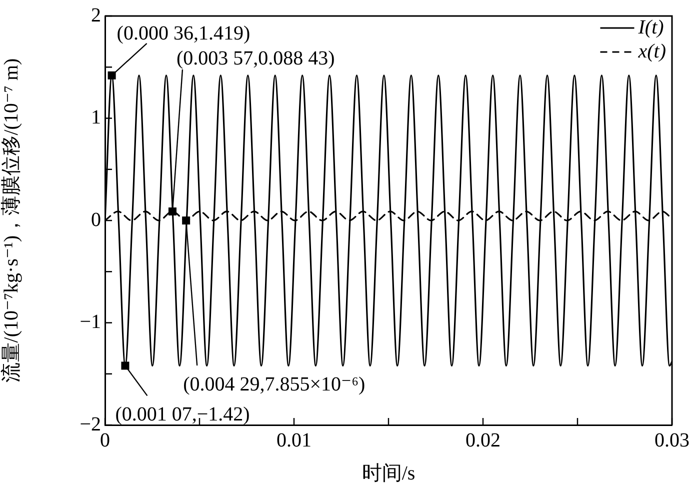 This screenshot has width=700, height=488. What do you see at coordinates (182, 415) in the screenshot?
I see `annotation: (0.001 07,−1.42)` at bounding box center [182, 415].